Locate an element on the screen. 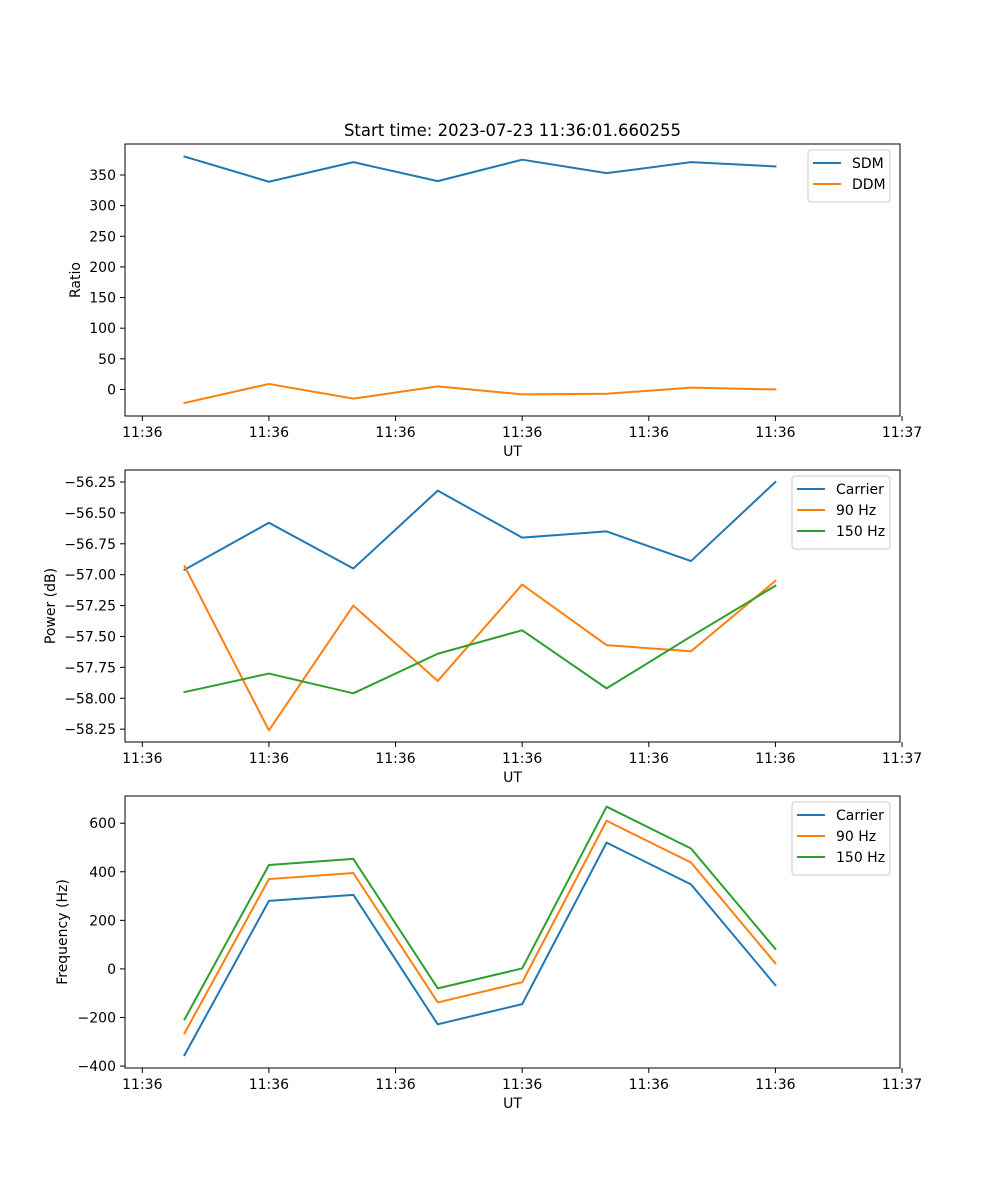  y-tick-label: 400 is located at coordinates (102, 873).